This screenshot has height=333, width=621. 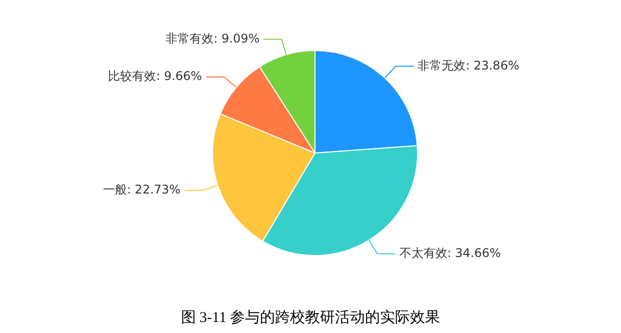 What do you see at coordinates (311, 317) in the screenshot?
I see `text: 图 3-11 参与的跨校教研活动的实际效果` at bounding box center [311, 317].